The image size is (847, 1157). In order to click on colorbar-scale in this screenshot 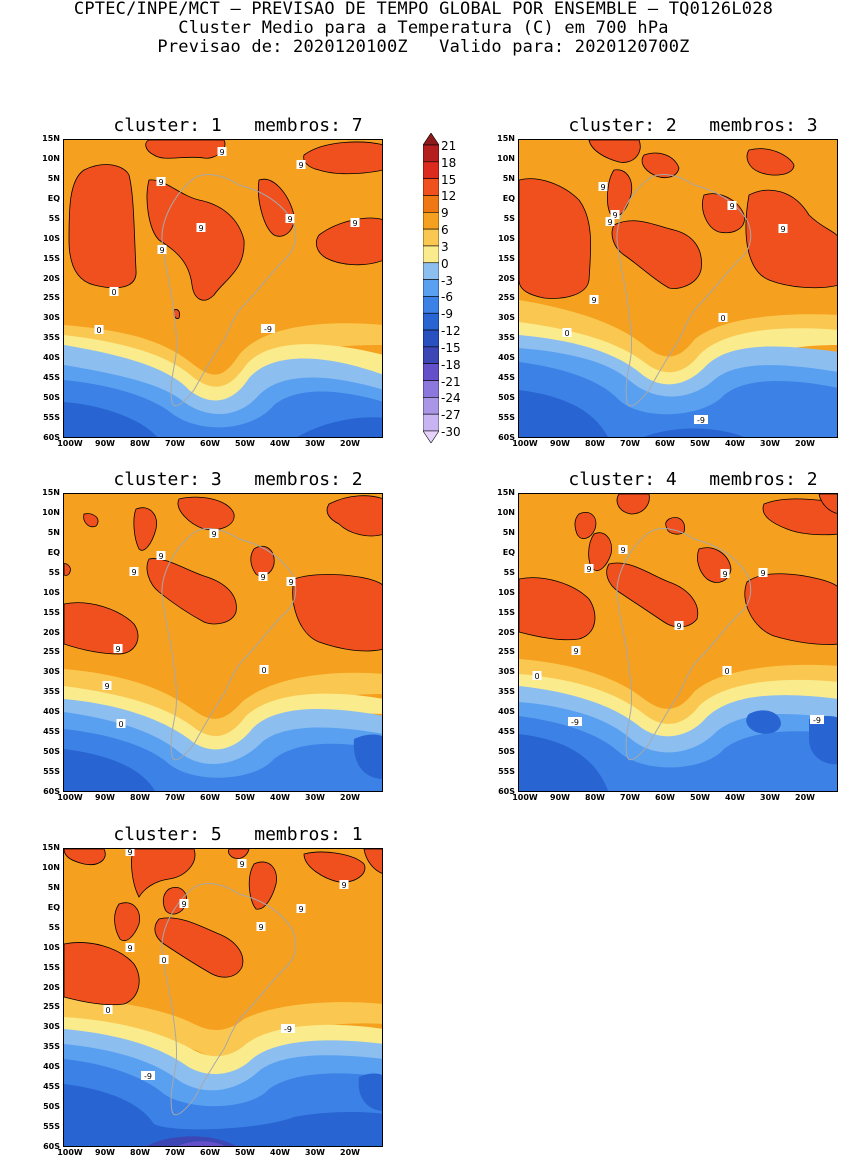, I will do `click(431, 288)`.